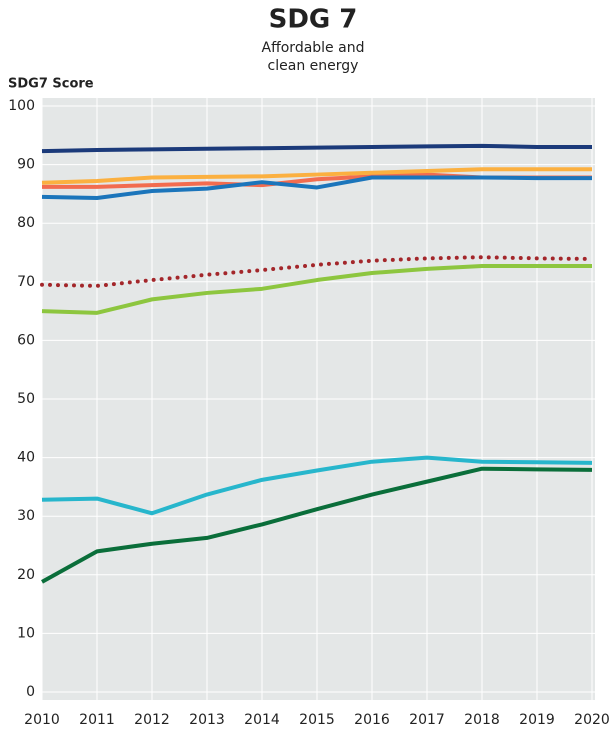 The height and width of the screenshot is (737, 614). What do you see at coordinates (313, 20) in the screenshot?
I see `chart-title: SDG 7` at bounding box center [313, 20].